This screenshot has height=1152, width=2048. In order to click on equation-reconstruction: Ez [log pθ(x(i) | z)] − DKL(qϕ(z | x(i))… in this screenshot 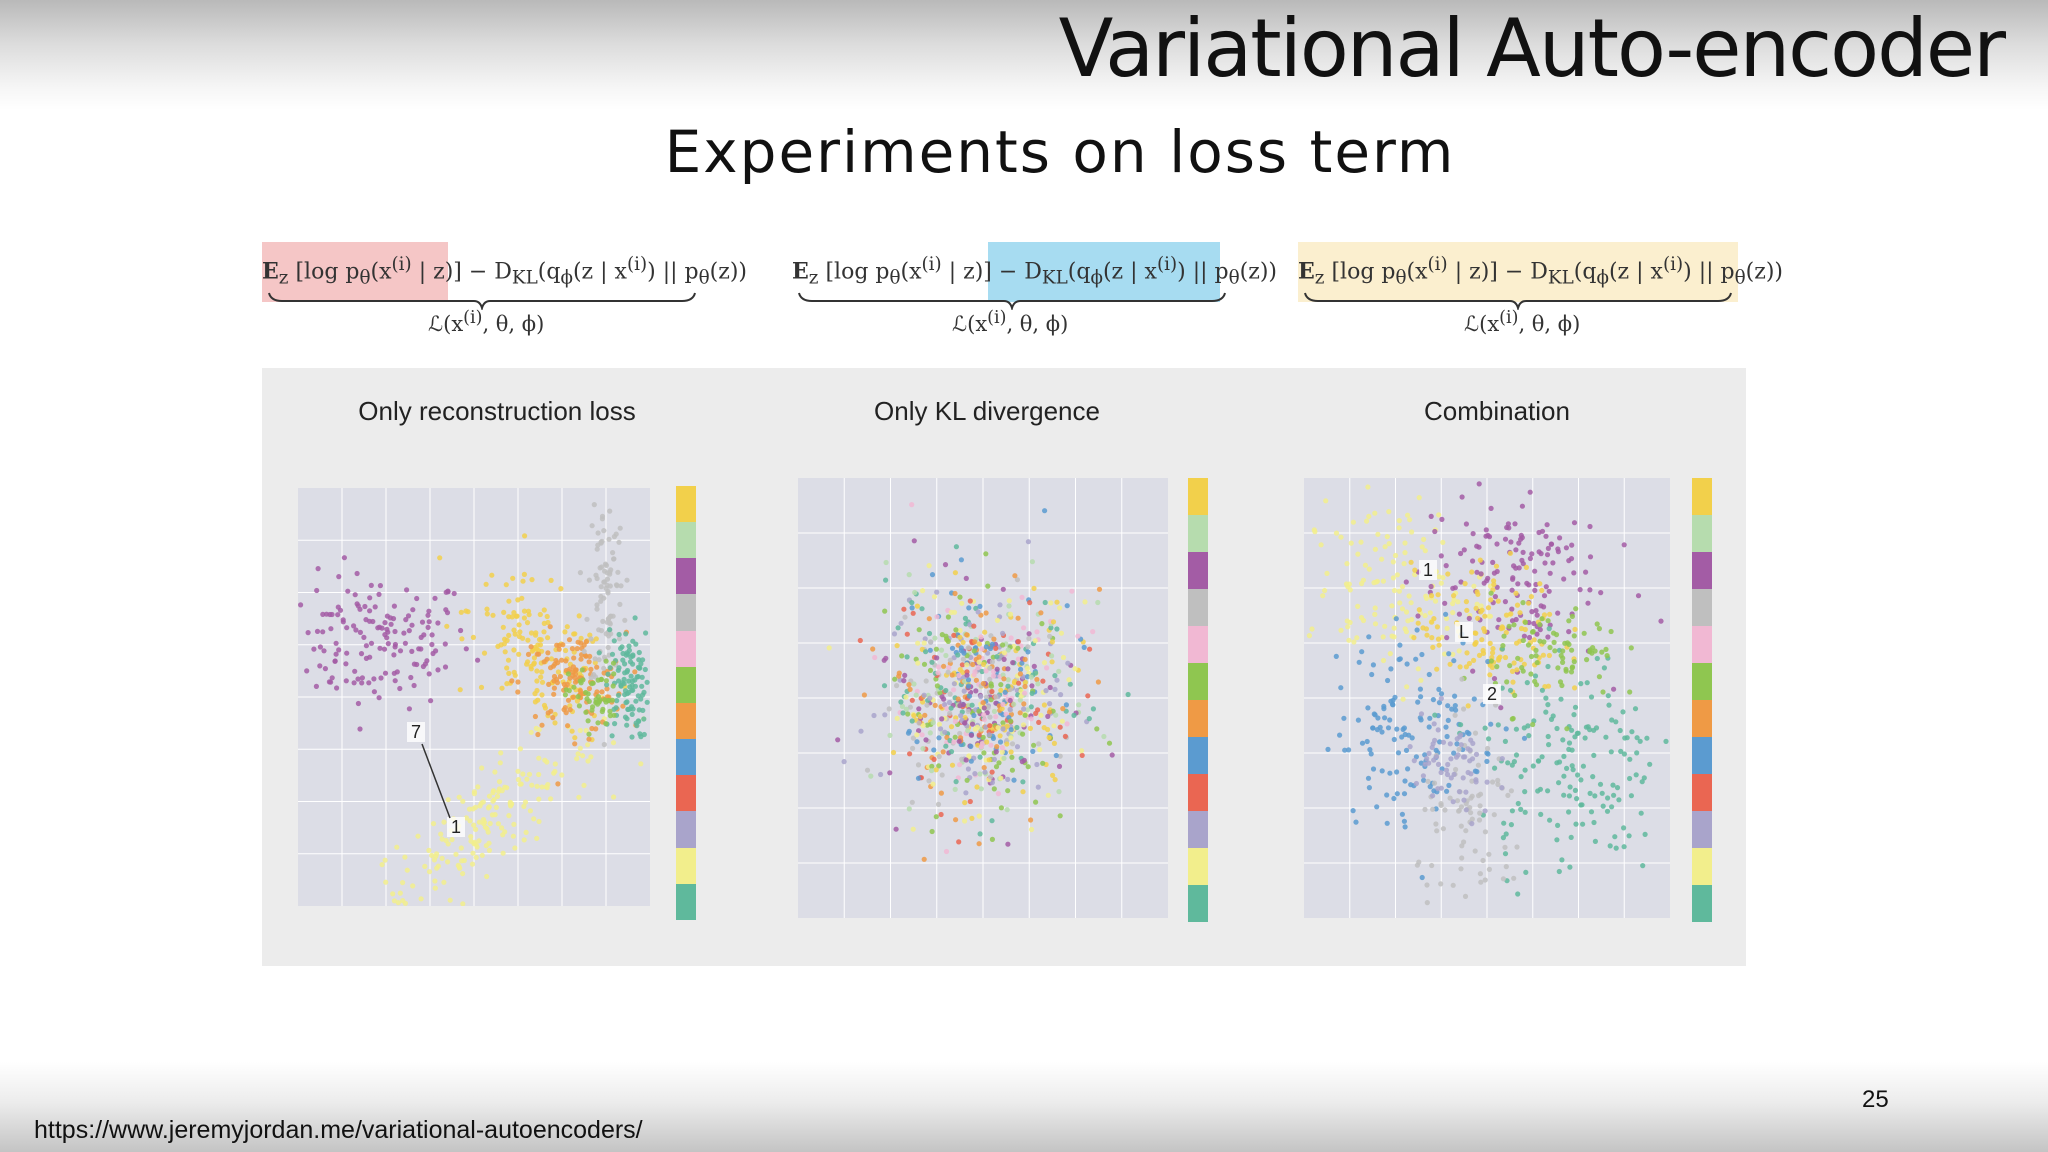, I will do `click(504, 290)`.